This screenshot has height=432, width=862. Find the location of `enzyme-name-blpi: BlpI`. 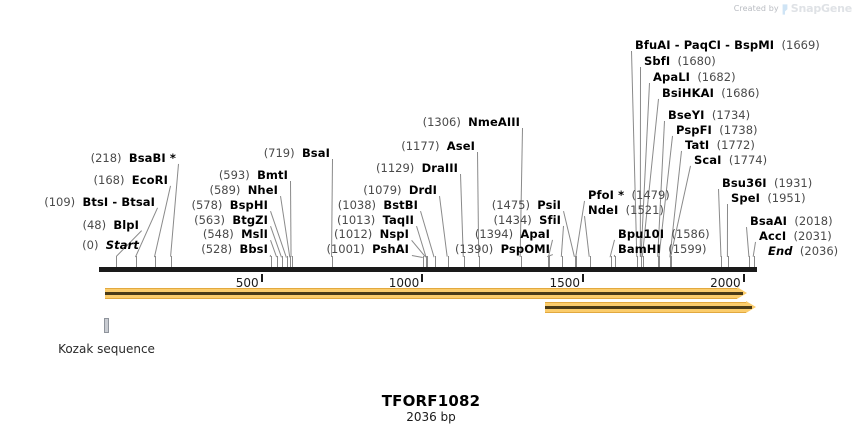

enzyme-name-blpi: BlpI is located at coordinates (126, 225).